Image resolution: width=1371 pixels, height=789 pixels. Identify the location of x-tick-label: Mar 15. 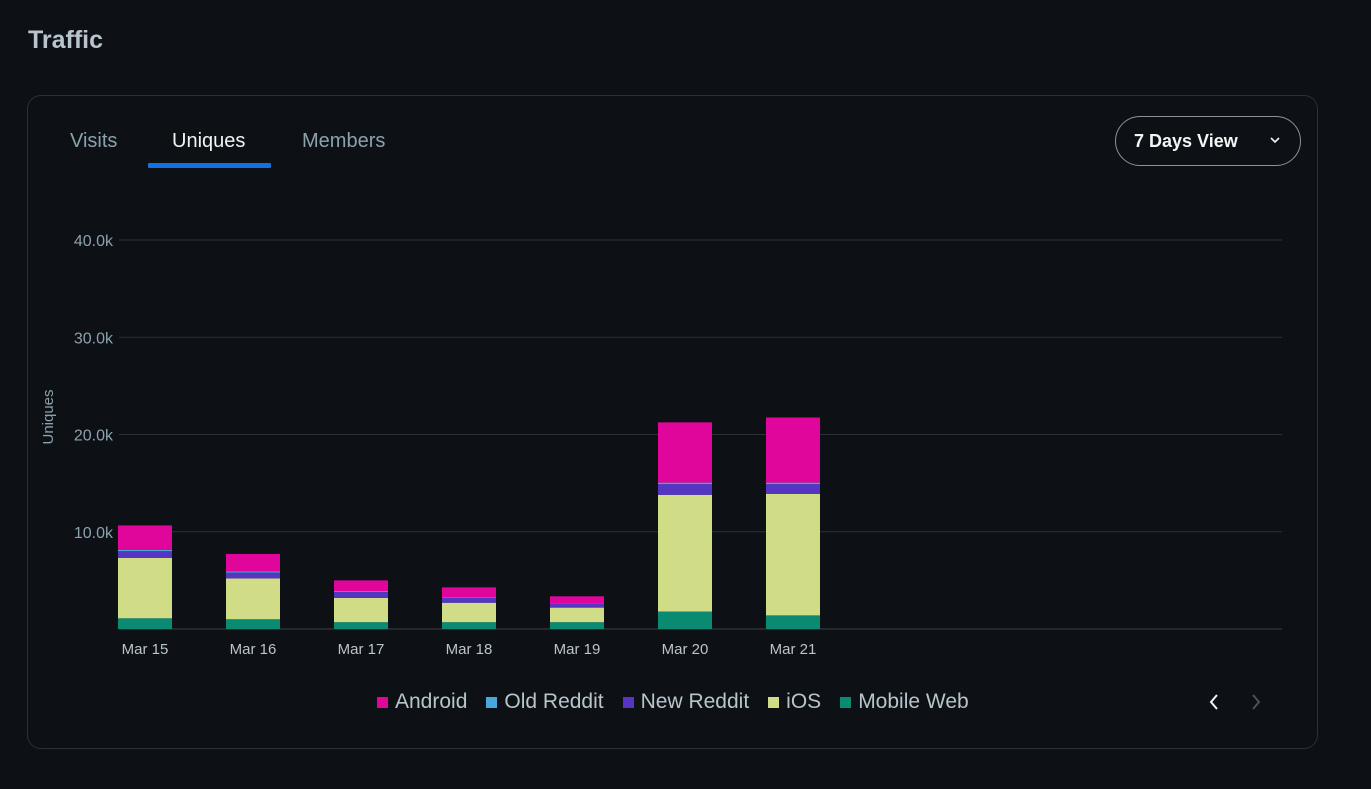
(145, 649).